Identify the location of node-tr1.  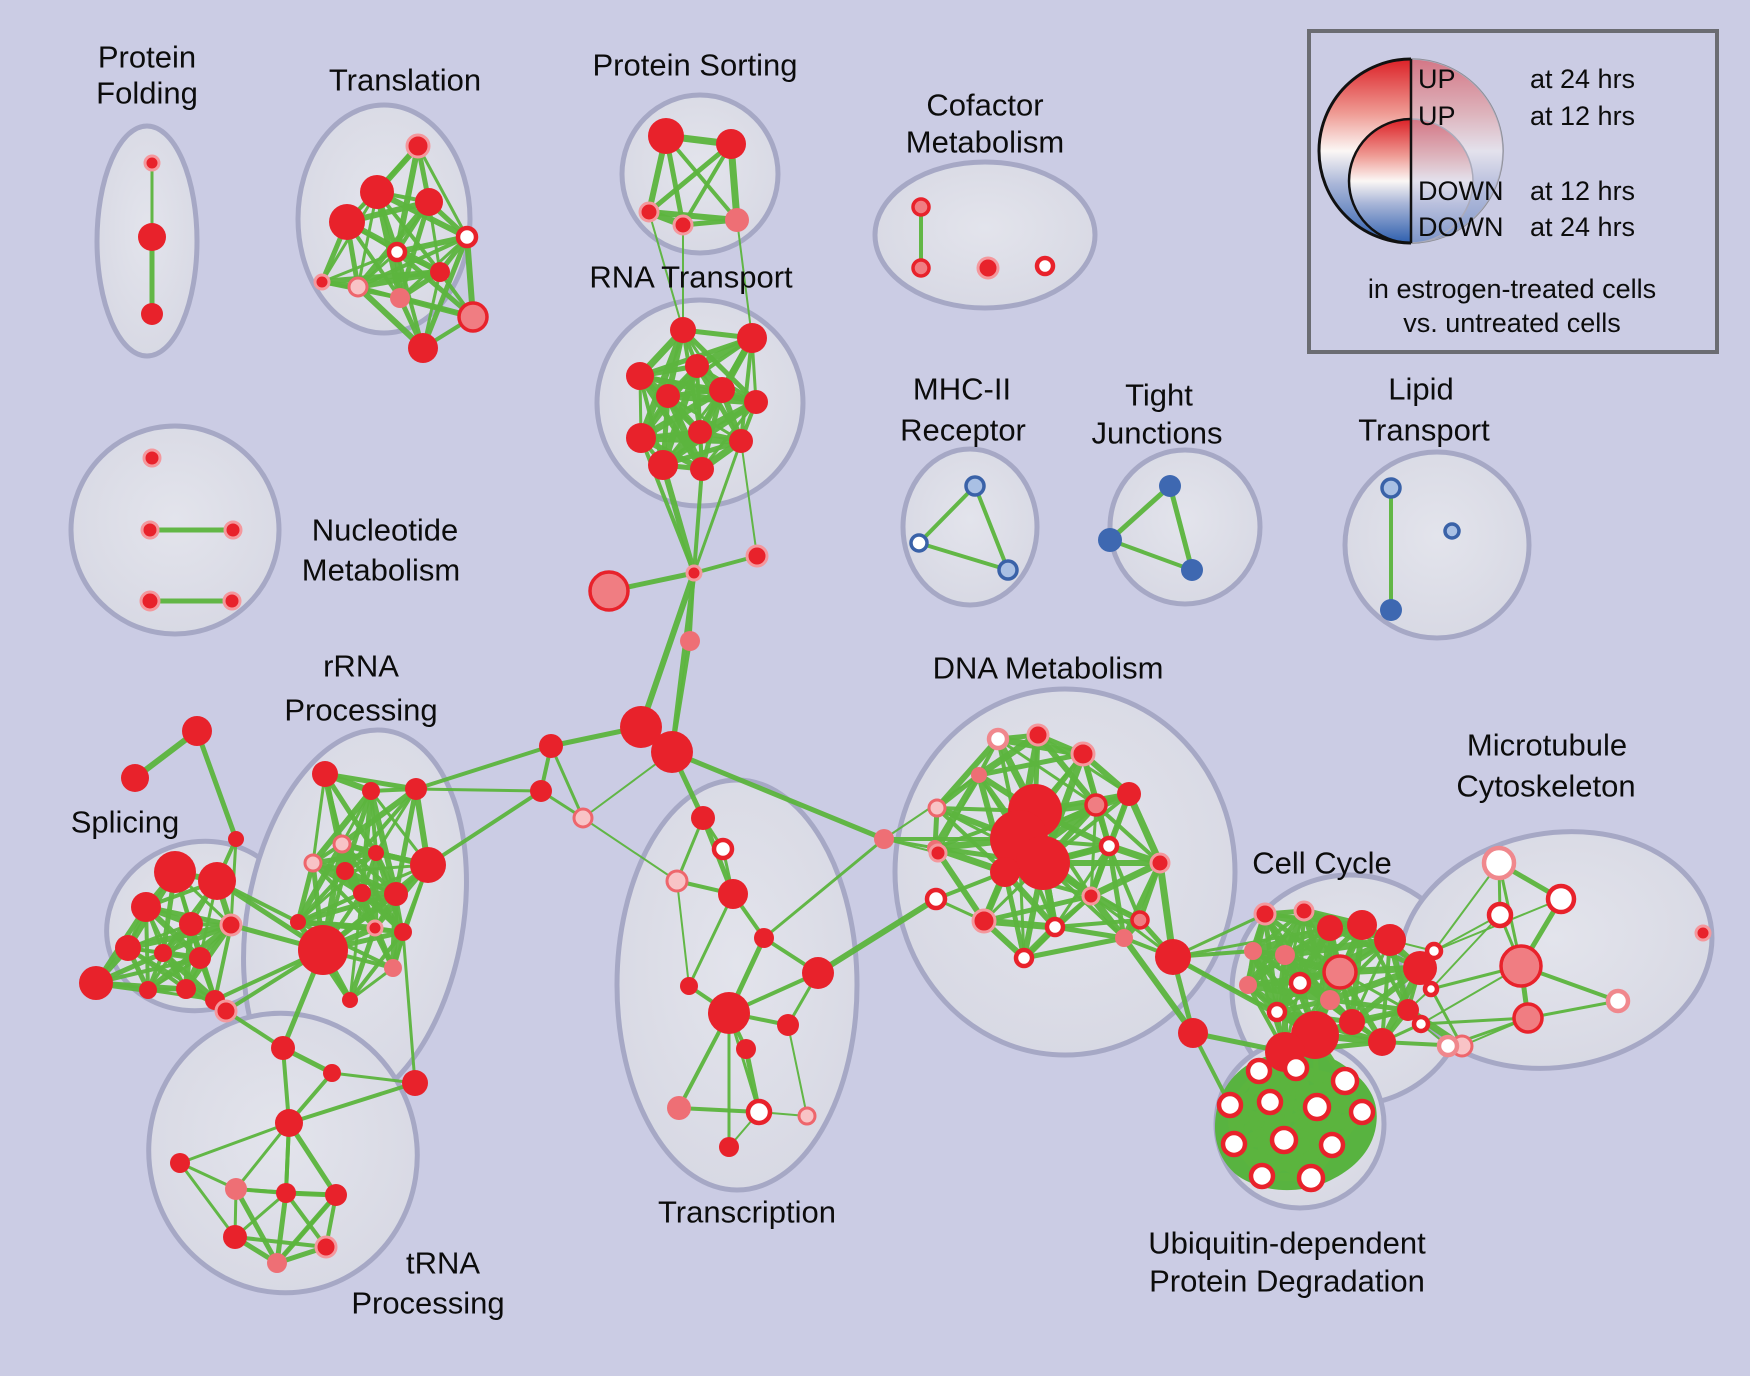
(377, 192).